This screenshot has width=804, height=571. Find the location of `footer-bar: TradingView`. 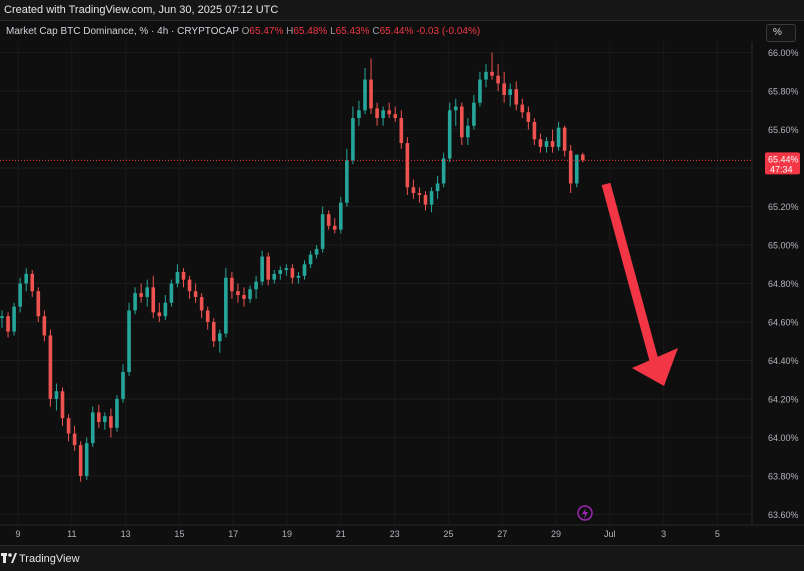

footer-bar: TradingView is located at coordinates (402, 558).